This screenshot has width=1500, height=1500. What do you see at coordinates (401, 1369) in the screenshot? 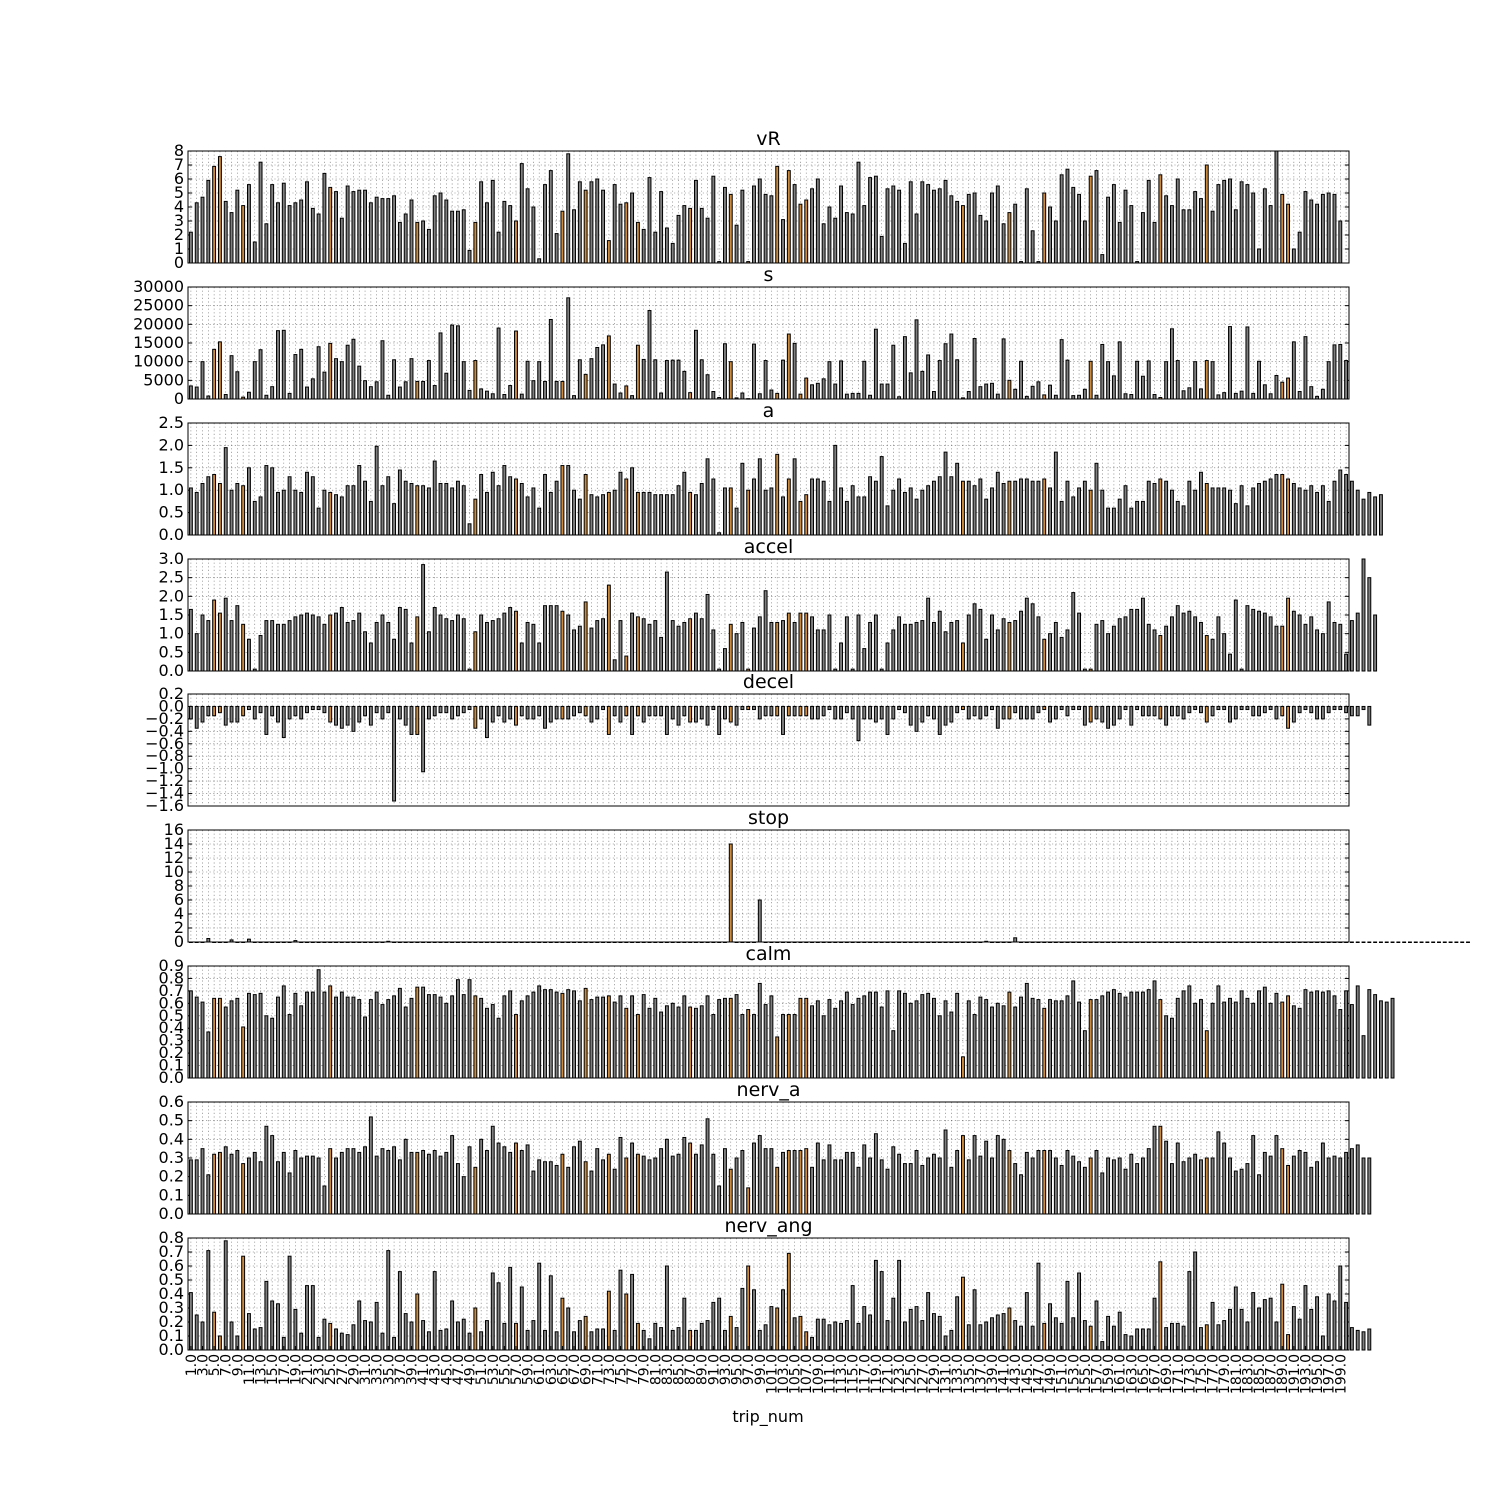
I see `x-tick-label: 37.0` at bounding box center [401, 1369].